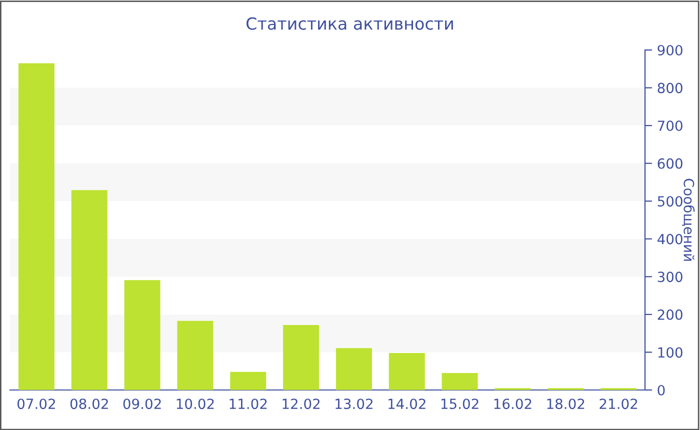  Describe the element at coordinates (670, 277) in the screenshot. I see `y-tick-label: 300` at that location.